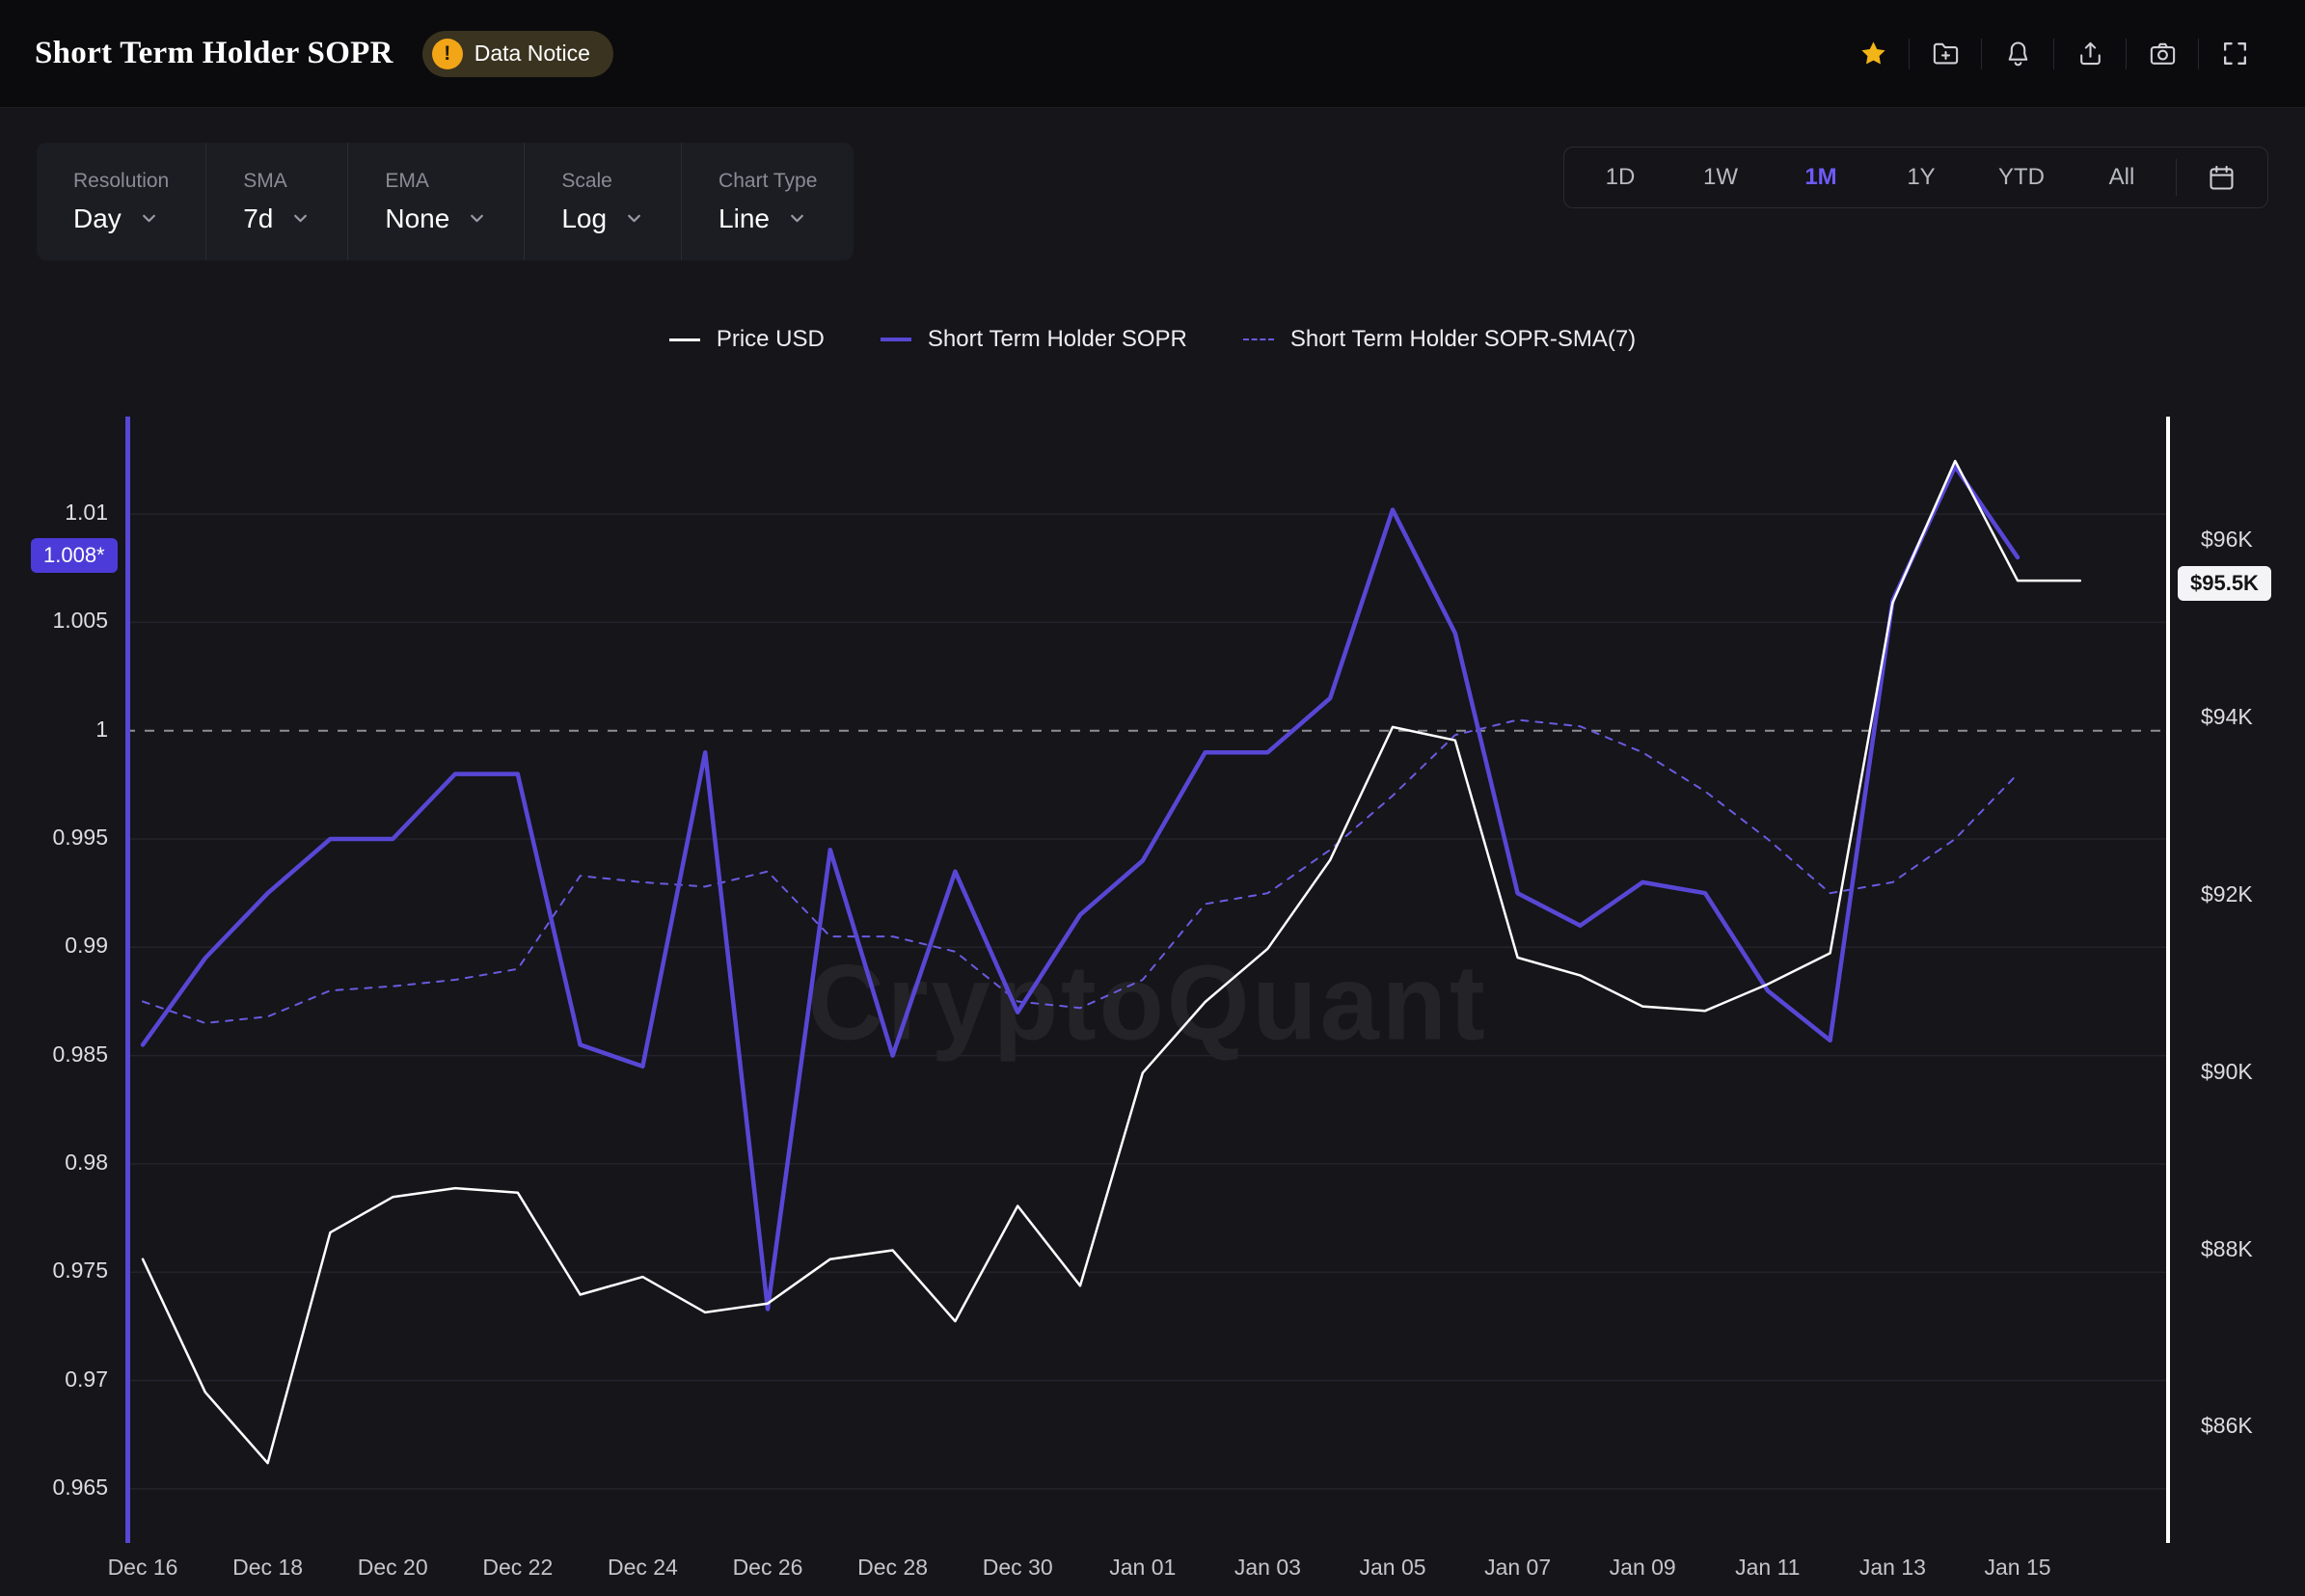 Image resolution: width=2305 pixels, height=1596 pixels. I want to click on y-axis-label-left: 0.99, so click(86, 946).